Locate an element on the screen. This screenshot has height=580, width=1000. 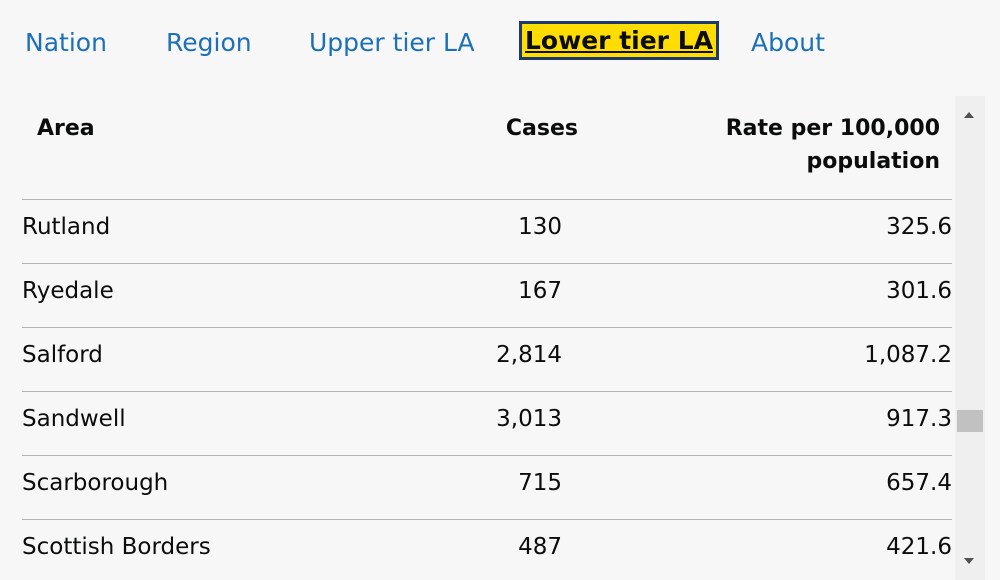
table-cell: 3,013 is located at coordinates (529, 419).